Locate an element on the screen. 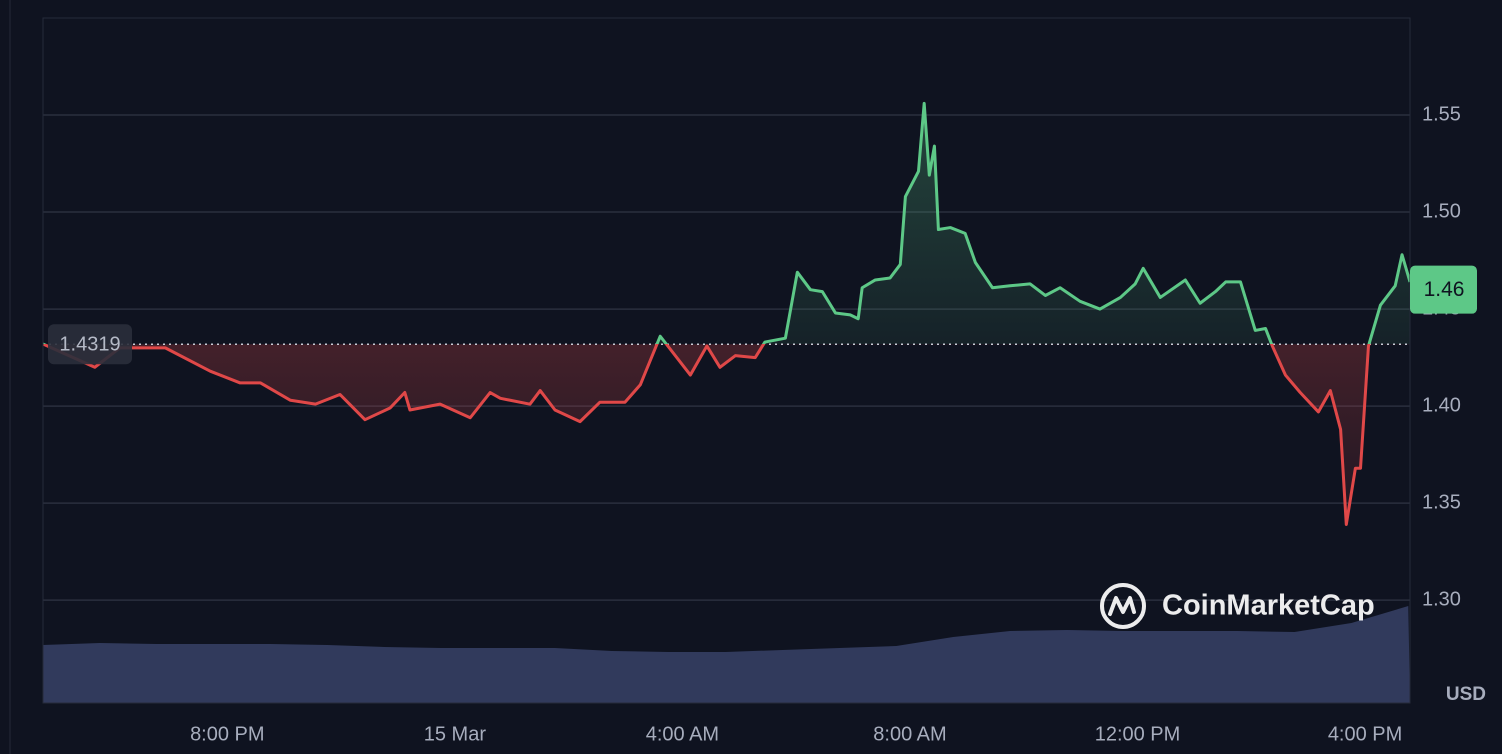 The height and width of the screenshot is (754, 1502). price-label: 1.46 is located at coordinates (1444, 289).